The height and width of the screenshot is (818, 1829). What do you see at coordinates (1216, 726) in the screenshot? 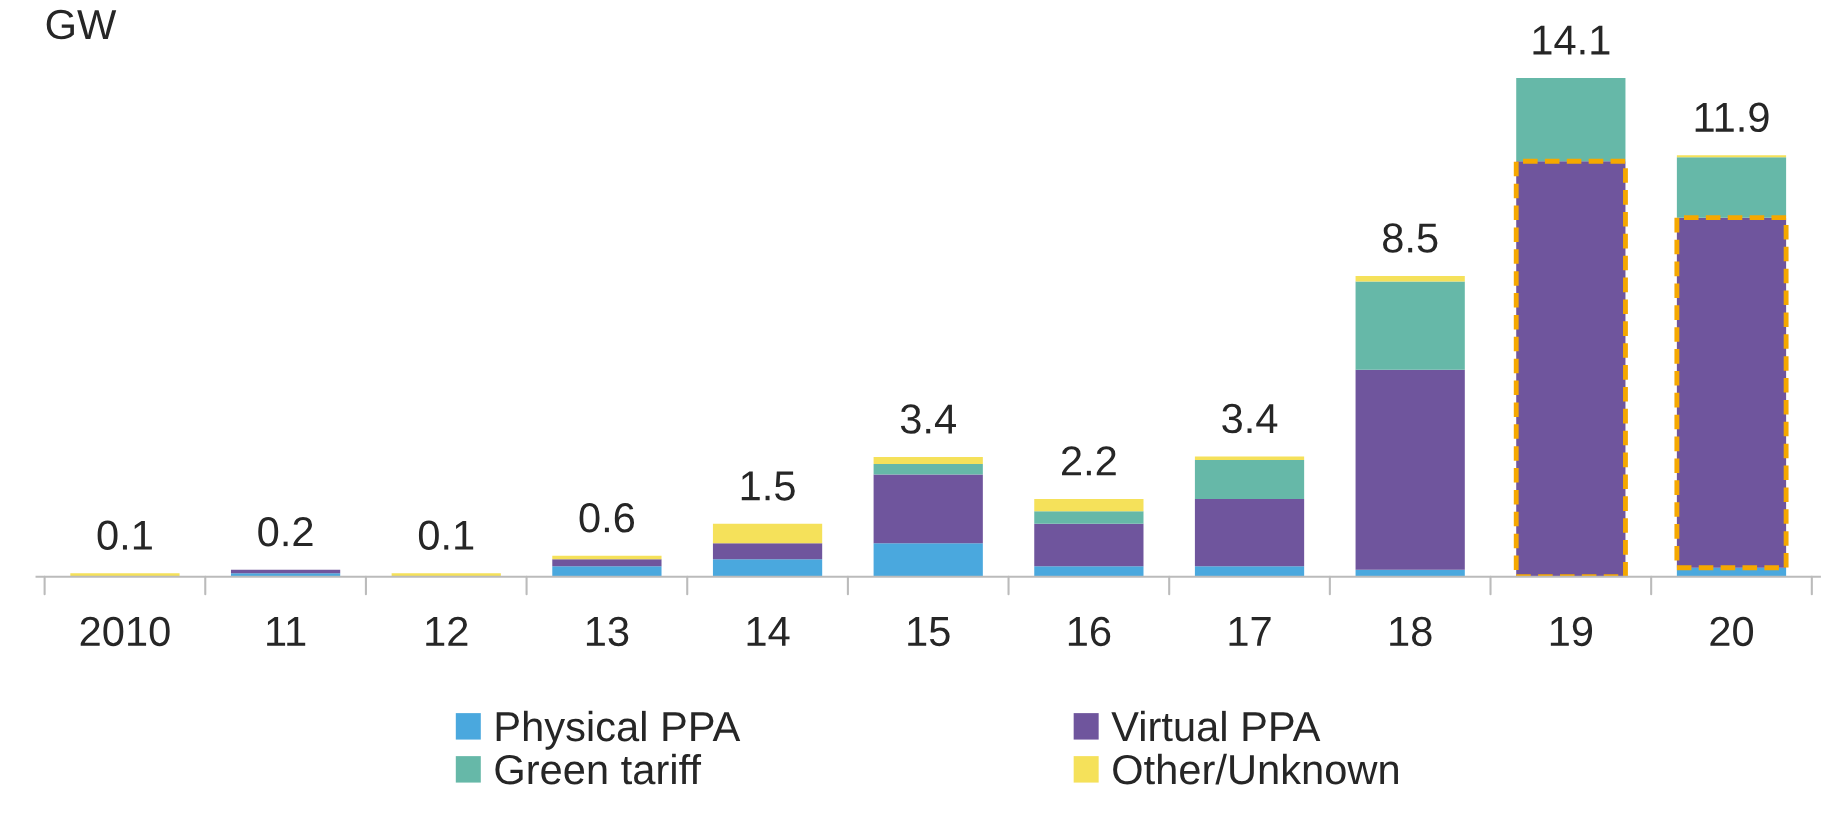
I see `legend-label: Virtual PPA` at bounding box center [1216, 726].